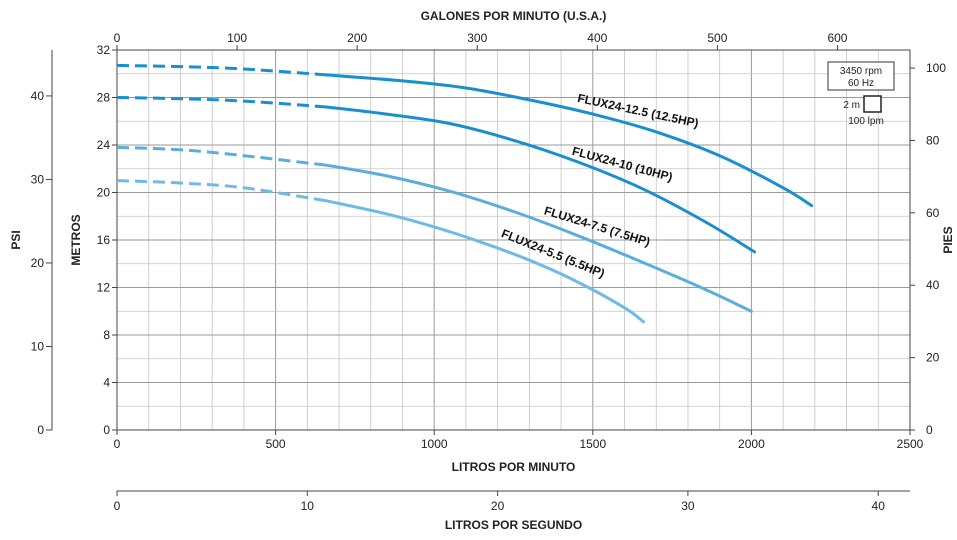 The width and height of the screenshot is (957, 540). What do you see at coordinates (38, 263) in the screenshot?
I see `psi-tick-label: 20` at bounding box center [38, 263].